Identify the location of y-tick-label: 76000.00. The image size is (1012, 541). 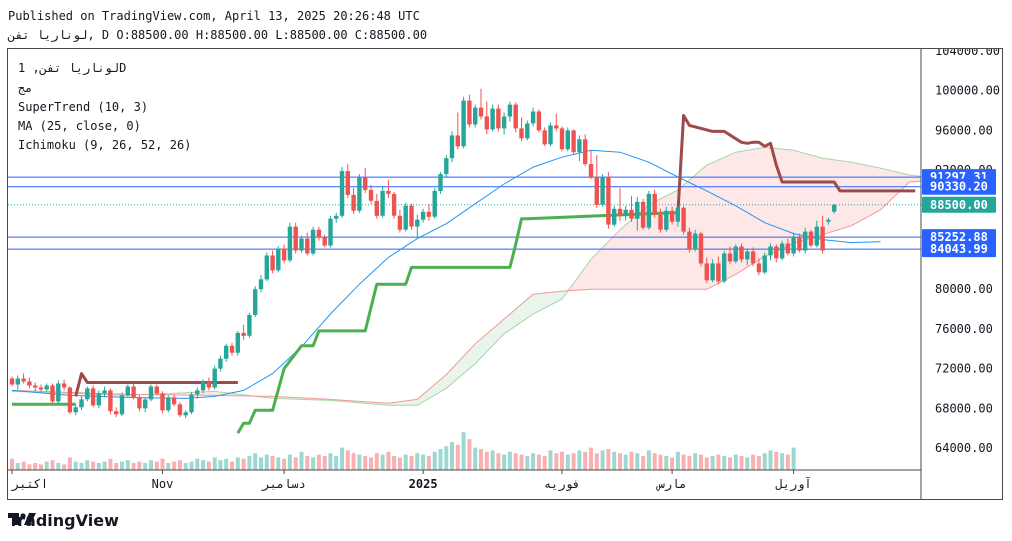
(964, 329).